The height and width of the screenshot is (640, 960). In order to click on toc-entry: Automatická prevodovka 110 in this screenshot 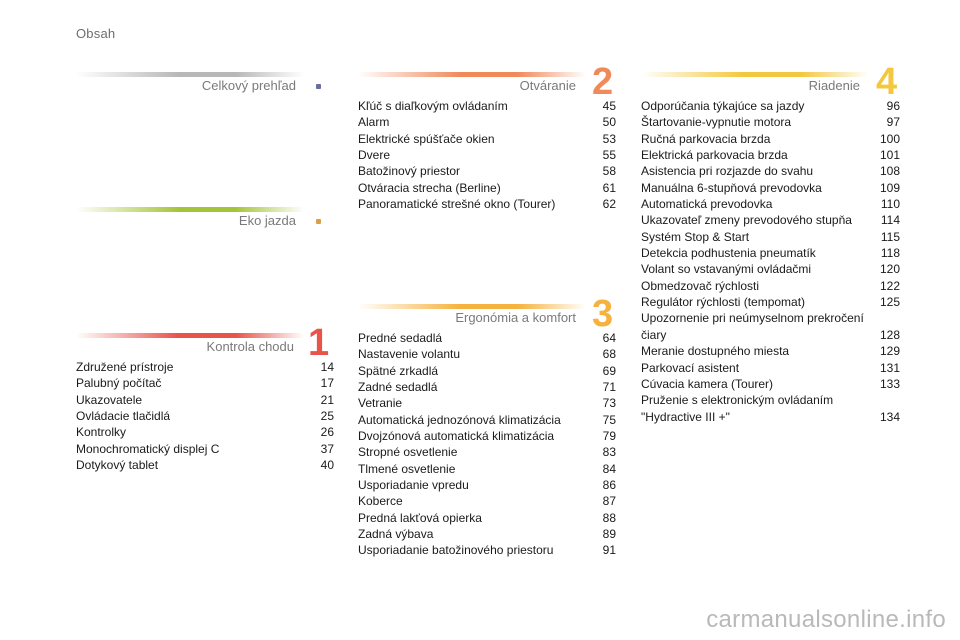, I will do `click(770, 204)`.